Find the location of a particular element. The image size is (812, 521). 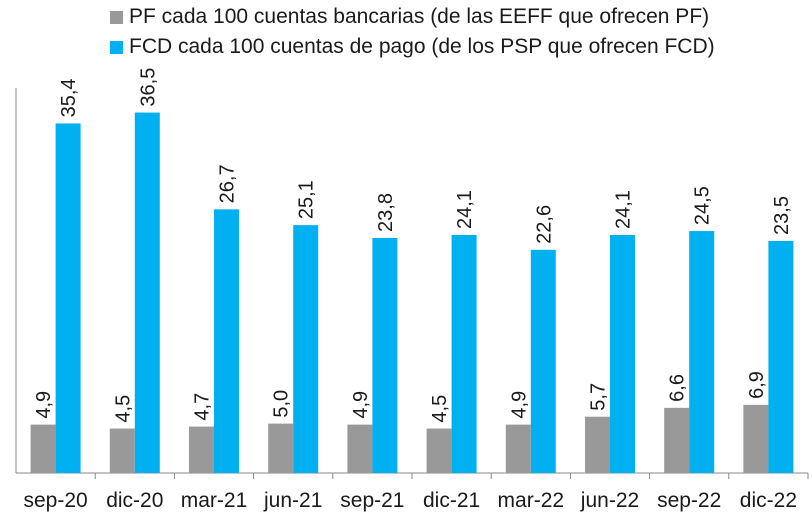

x-tick-label: jun-21 is located at coordinates (292, 500).